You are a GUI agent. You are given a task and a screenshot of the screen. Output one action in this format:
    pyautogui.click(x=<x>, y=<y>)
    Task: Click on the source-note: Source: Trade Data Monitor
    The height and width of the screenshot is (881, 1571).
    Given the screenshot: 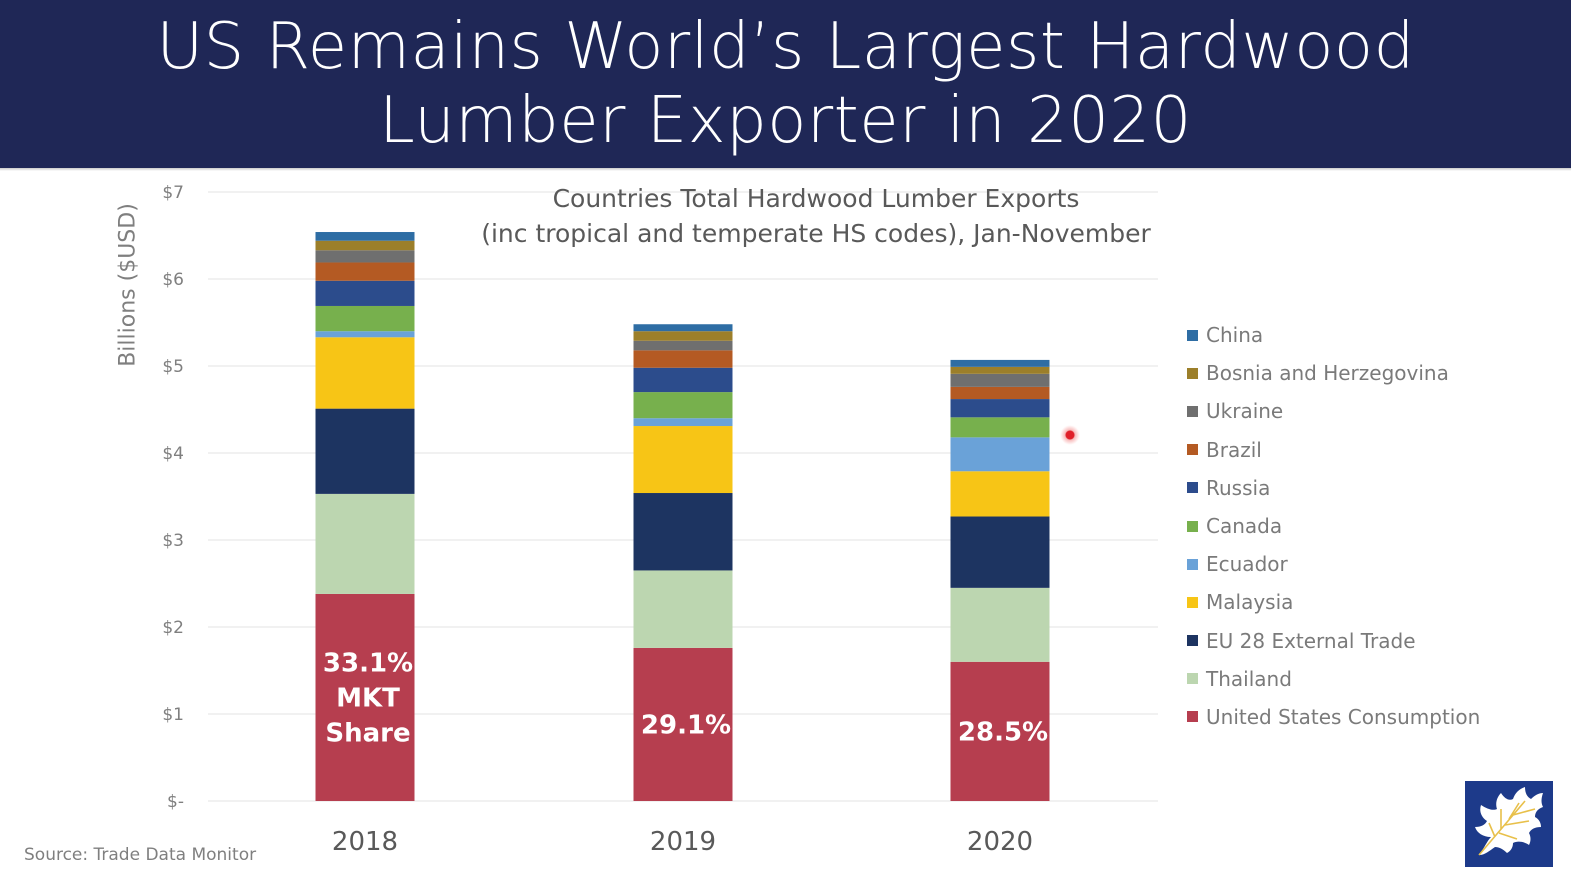 What is the action you would take?
    pyautogui.click(x=140, y=855)
    